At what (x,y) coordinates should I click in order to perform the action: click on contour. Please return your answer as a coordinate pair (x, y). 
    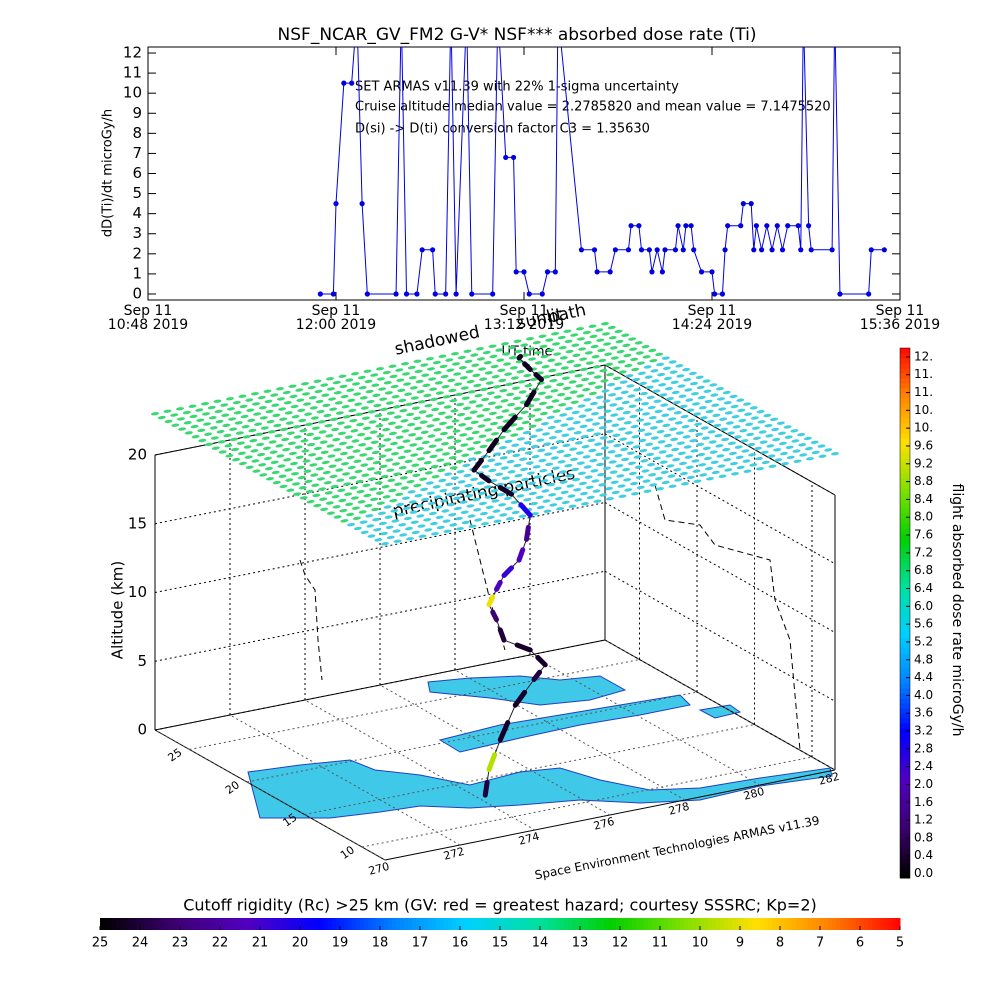
    Looking at the image, I should click on (487, 585).